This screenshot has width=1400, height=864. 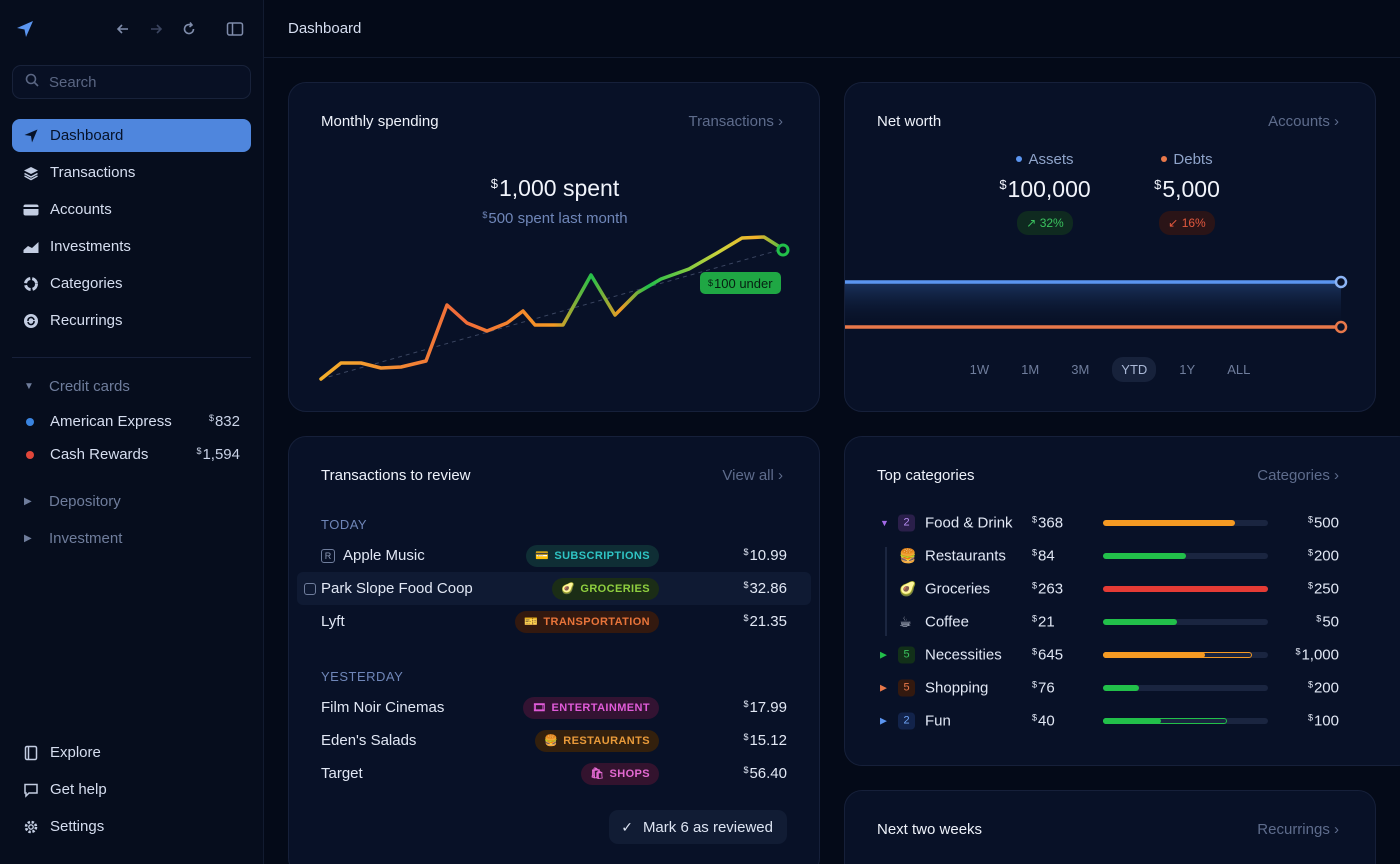 I want to click on refresh-icon, so click(x=189, y=29).